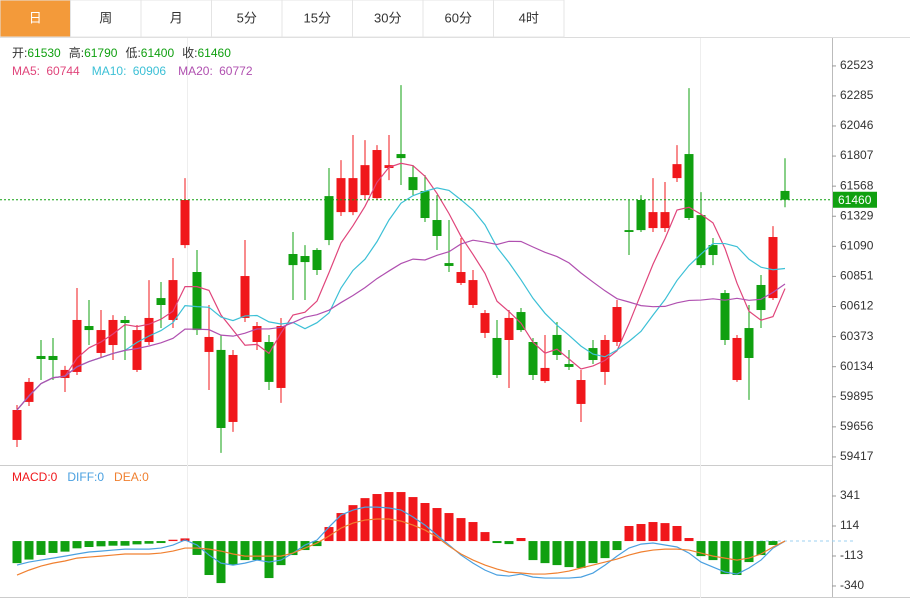 Image resolution: width=910 pixels, height=600 pixels. Describe the element at coordinates (857, 246) in the screenshot. I see `y-tick-label: 61090` at that location.